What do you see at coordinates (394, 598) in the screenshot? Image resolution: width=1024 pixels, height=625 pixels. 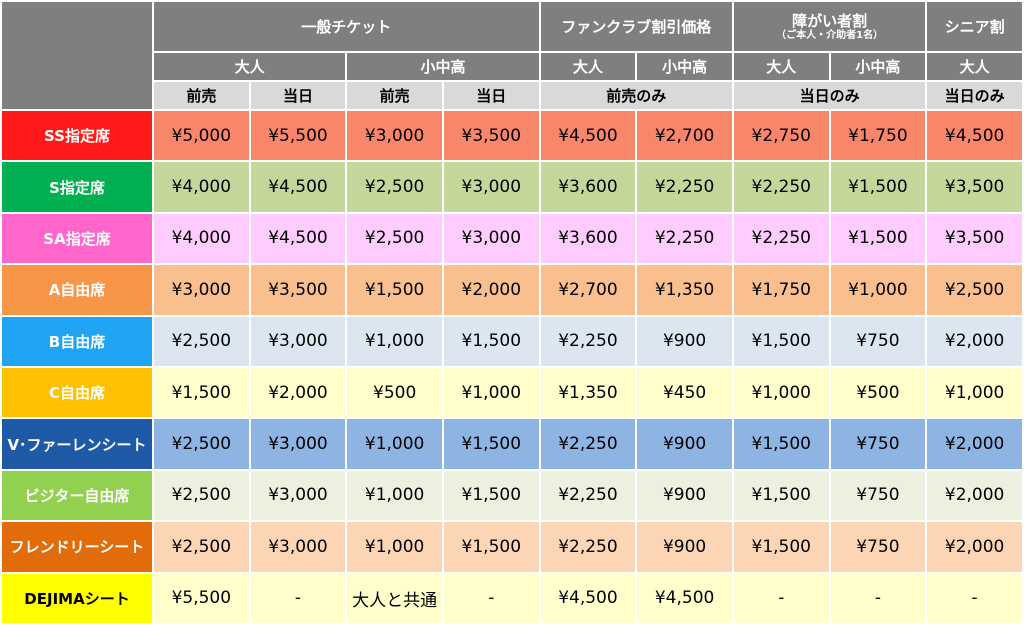 I see `price-cell: 大人と共通` at bounding box center [394, 598].